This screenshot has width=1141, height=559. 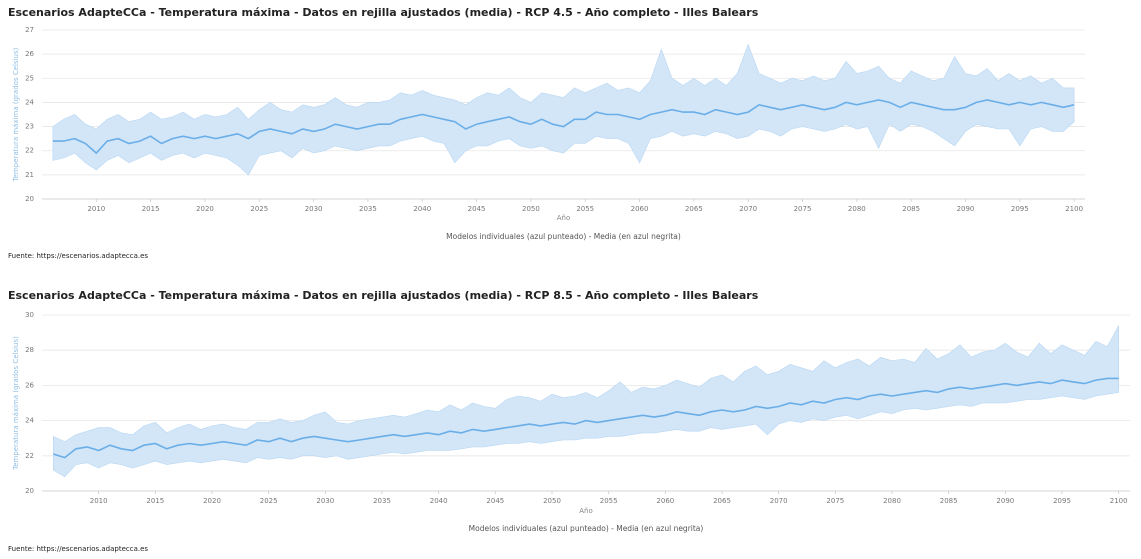 I want to click on y-tick-label: 27, so click(x=29, y=30).